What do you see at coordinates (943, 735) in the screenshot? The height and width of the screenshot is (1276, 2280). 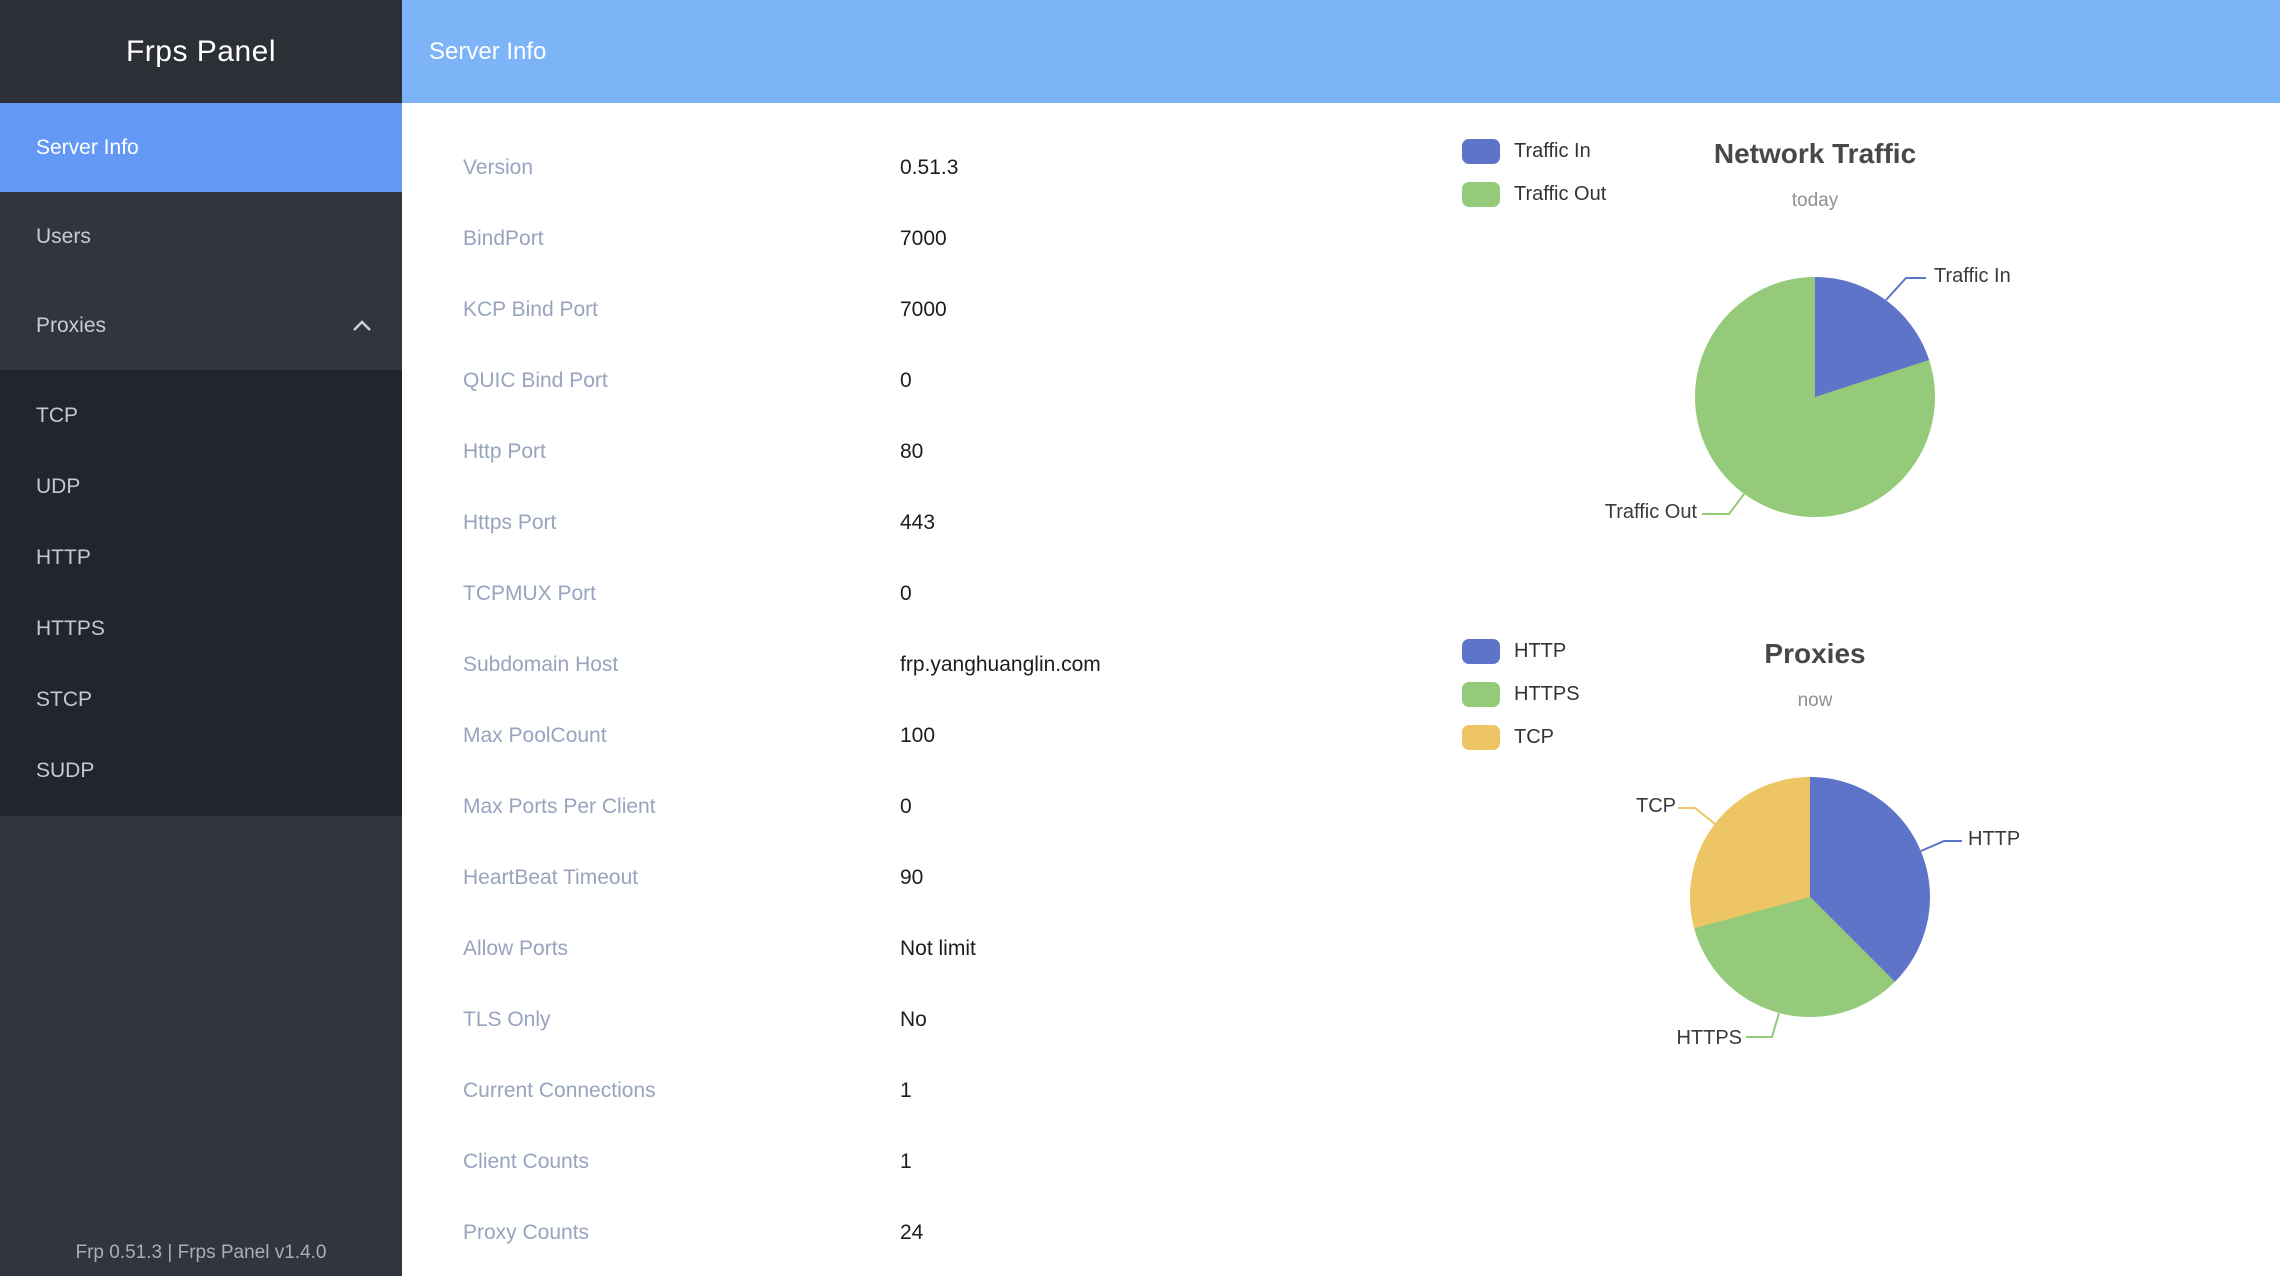 I see `server-info-row: Max PoolCount 100` at bounding box center [943, 735].